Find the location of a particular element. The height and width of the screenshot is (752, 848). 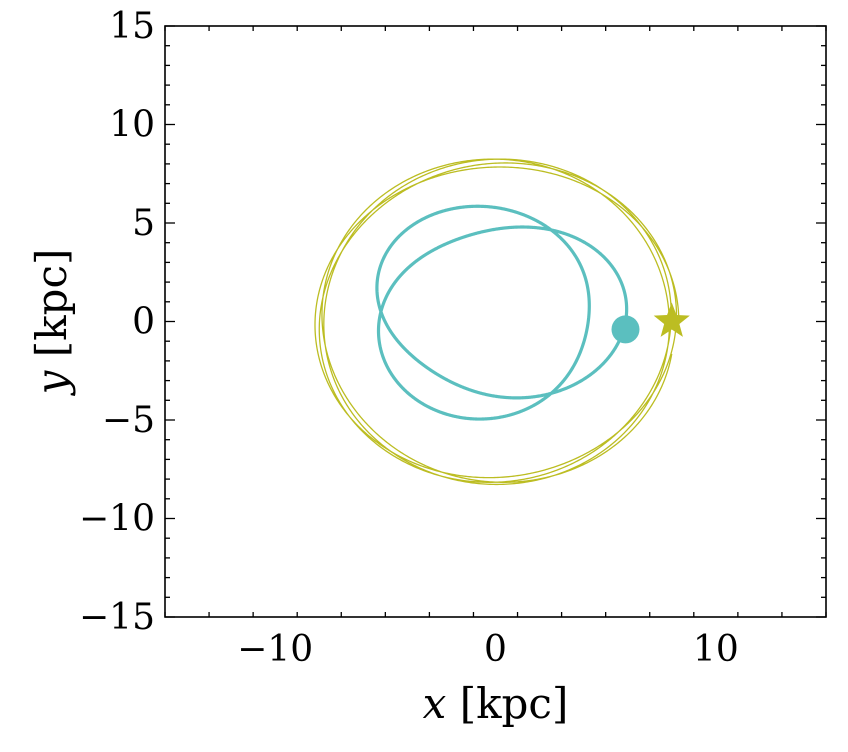

y-tick-label: 10 is located at coordinates (132, 125).